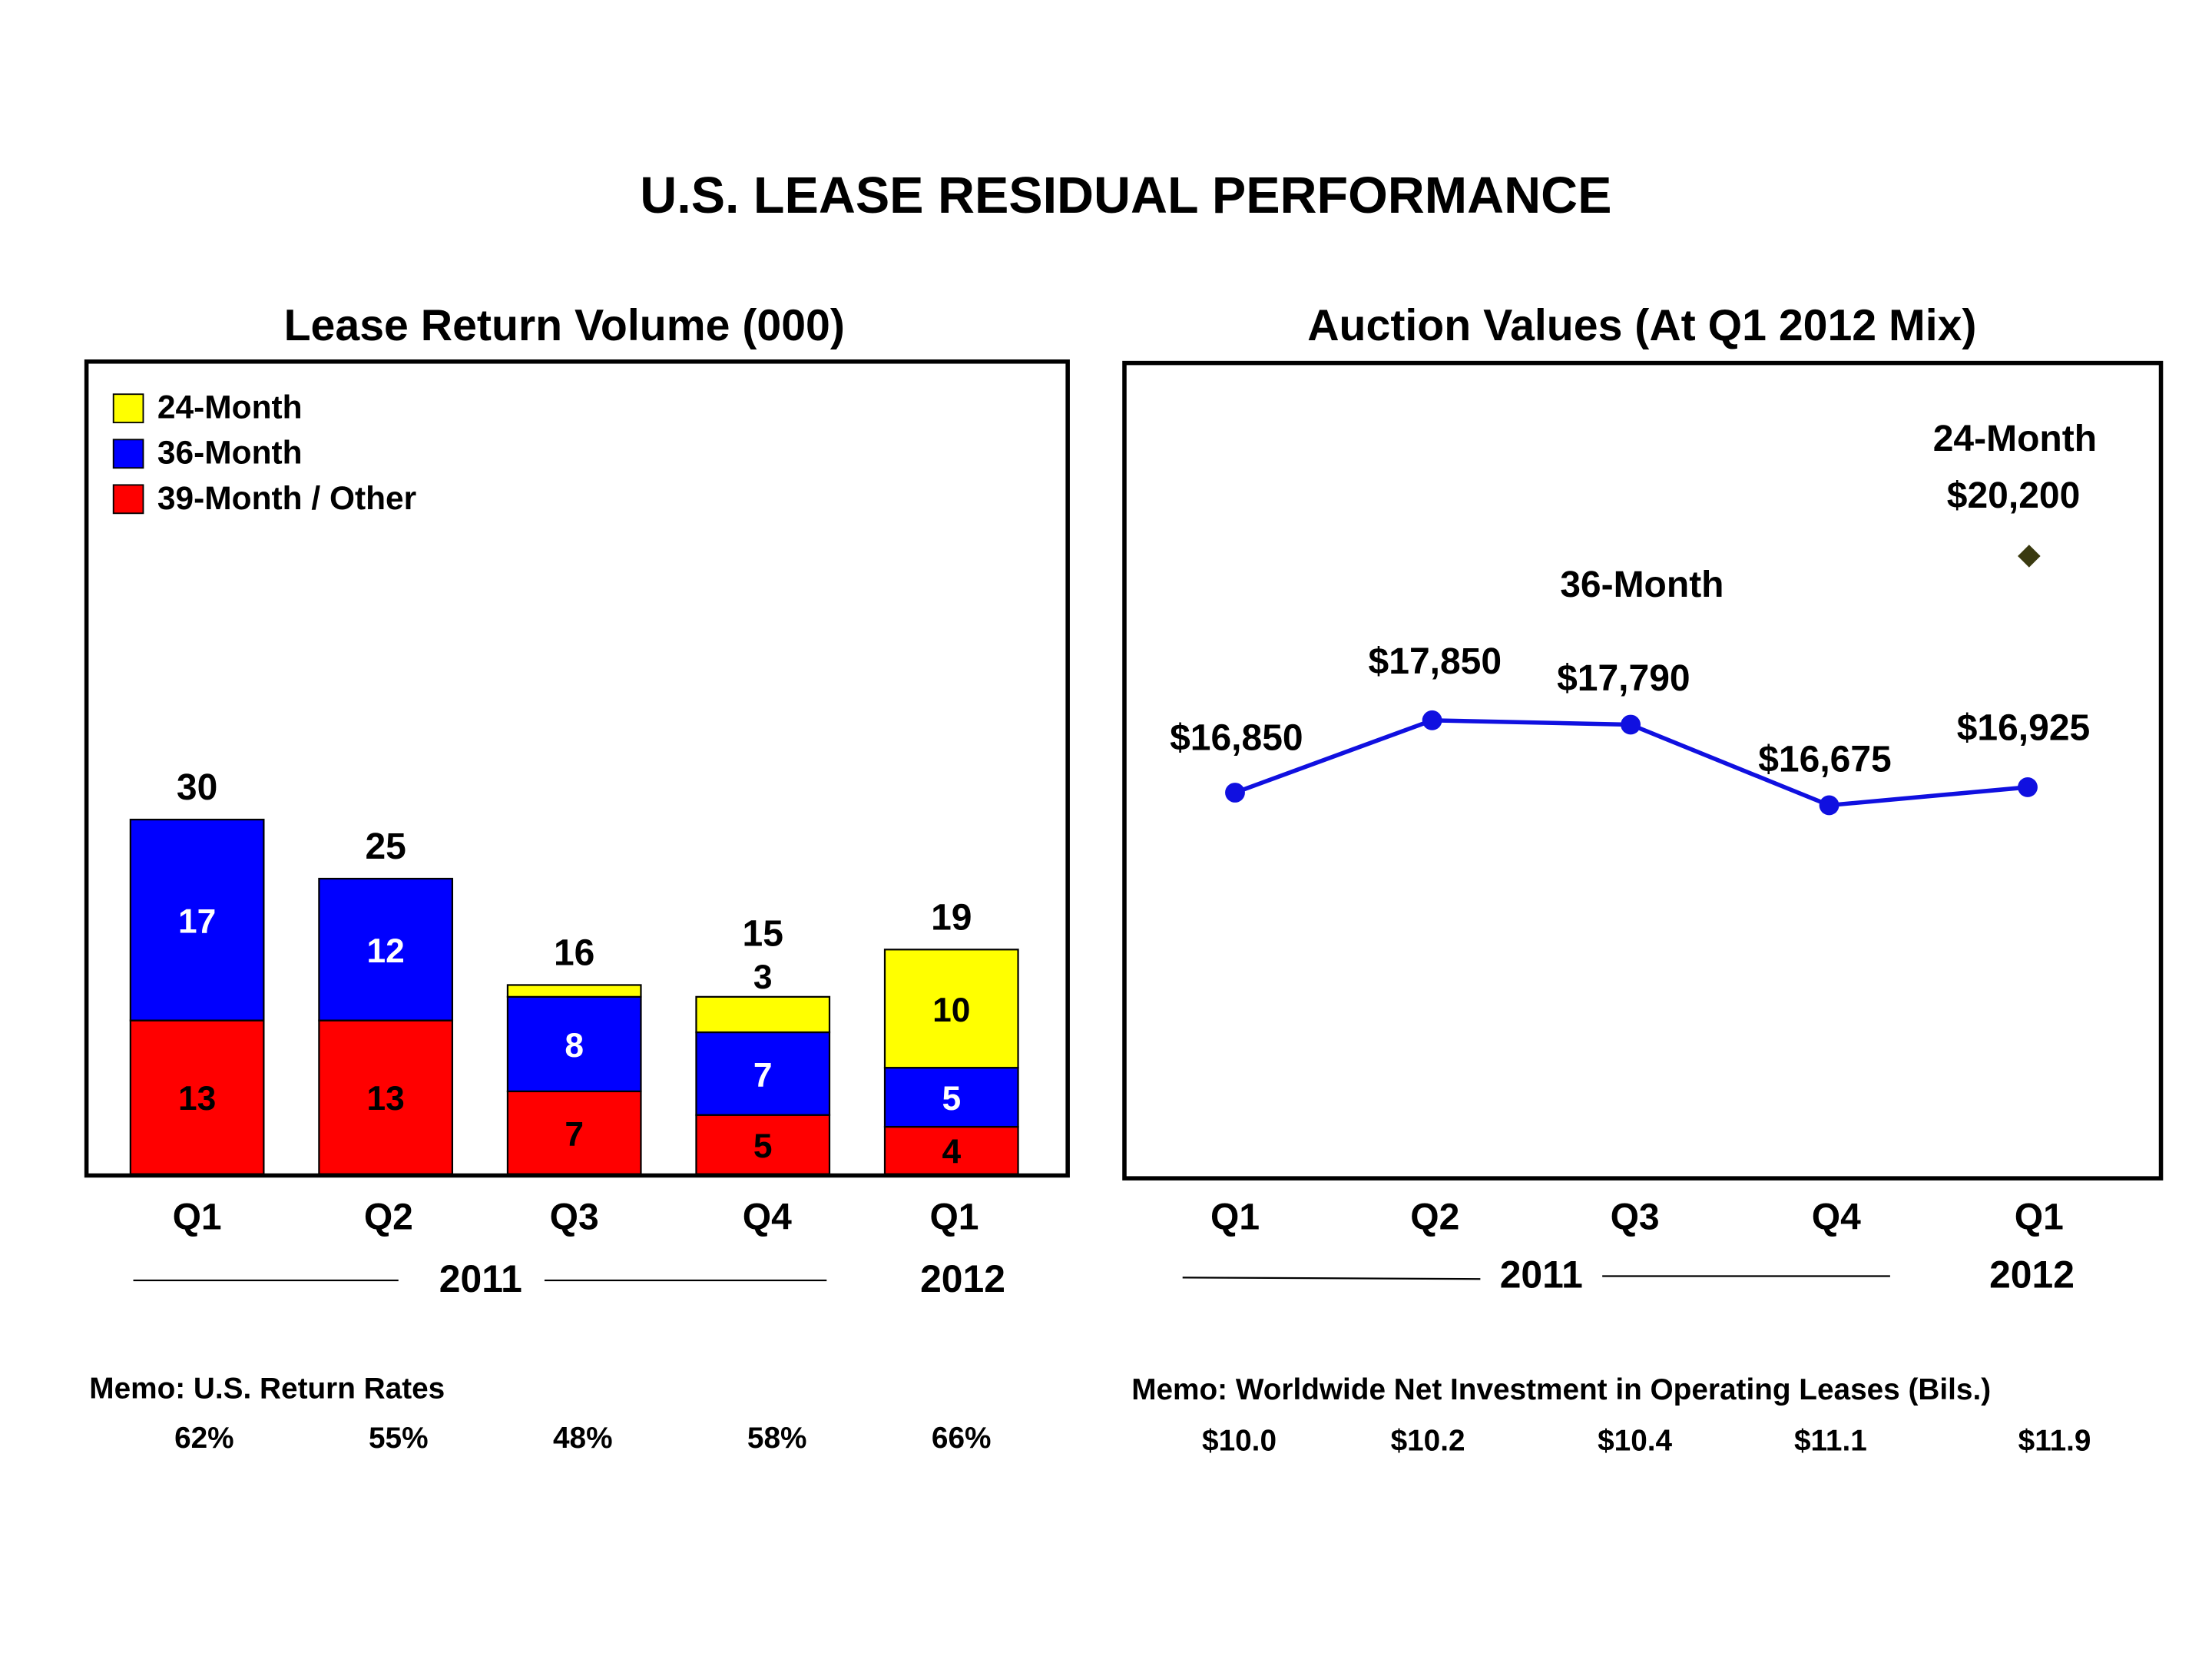 Image resolution: width=2212 pixels, height=1659 pixels. What do you see at coordinates (128, 500) in the screenshot?
I see `legend-swatch-m39` at bounding box center [128, 500].